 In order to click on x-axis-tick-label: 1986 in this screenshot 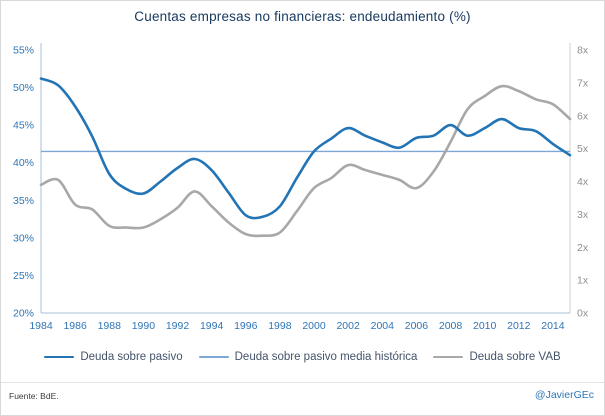, I will do `click(75, 326)`.